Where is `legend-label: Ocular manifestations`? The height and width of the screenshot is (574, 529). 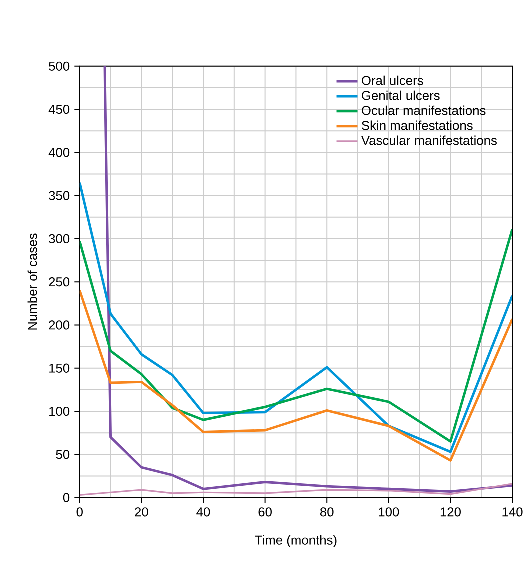 legend-label: Ocular manifestations is located at coordinates (424, 111).